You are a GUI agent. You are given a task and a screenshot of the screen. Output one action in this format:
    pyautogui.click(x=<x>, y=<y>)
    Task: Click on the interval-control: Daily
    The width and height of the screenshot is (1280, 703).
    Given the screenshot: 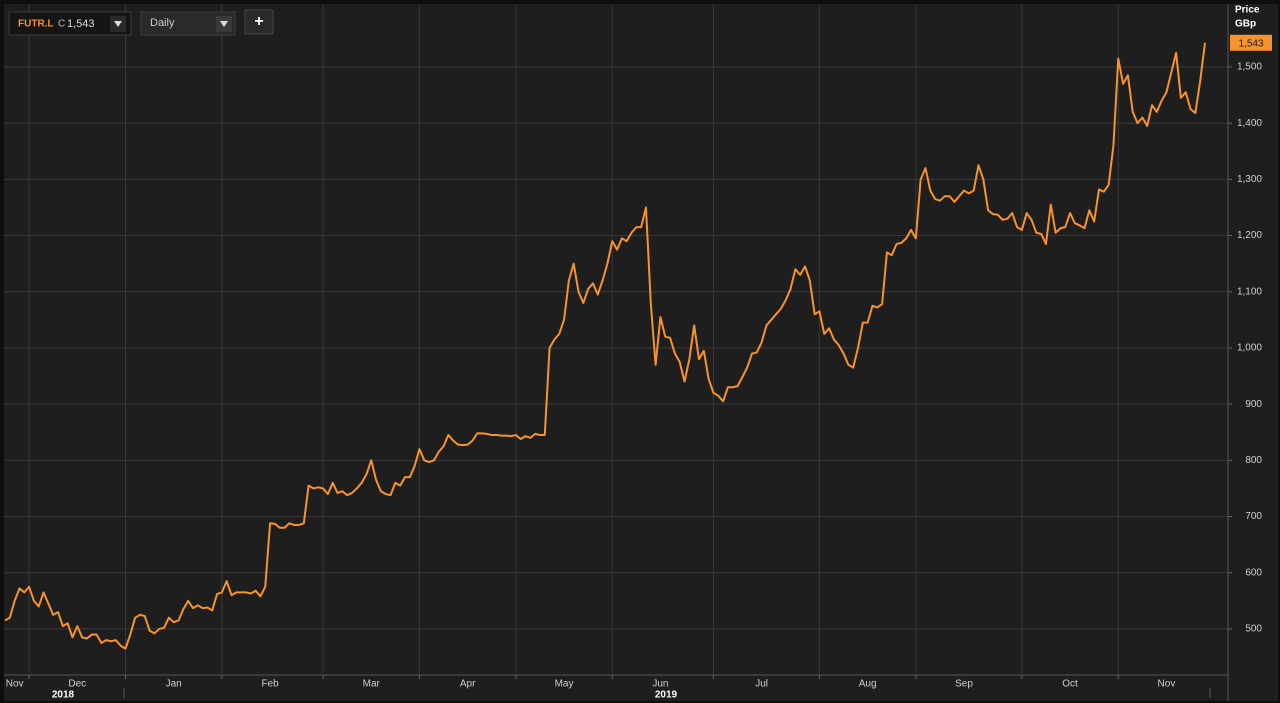 What is the action you would take?
    pyautogui.click(x=188, y=23)
    